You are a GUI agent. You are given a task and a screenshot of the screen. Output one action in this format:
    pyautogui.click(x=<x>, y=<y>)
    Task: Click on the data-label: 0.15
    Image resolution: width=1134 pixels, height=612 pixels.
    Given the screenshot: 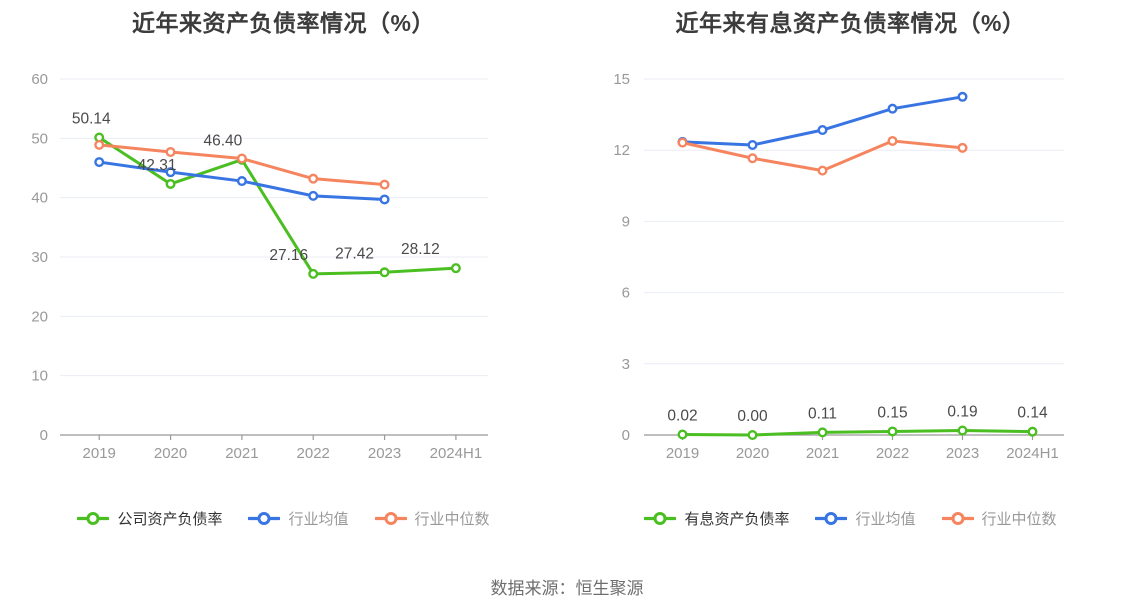 What is the action you would take?
    pyautogui.click(x=892, y=412)
    